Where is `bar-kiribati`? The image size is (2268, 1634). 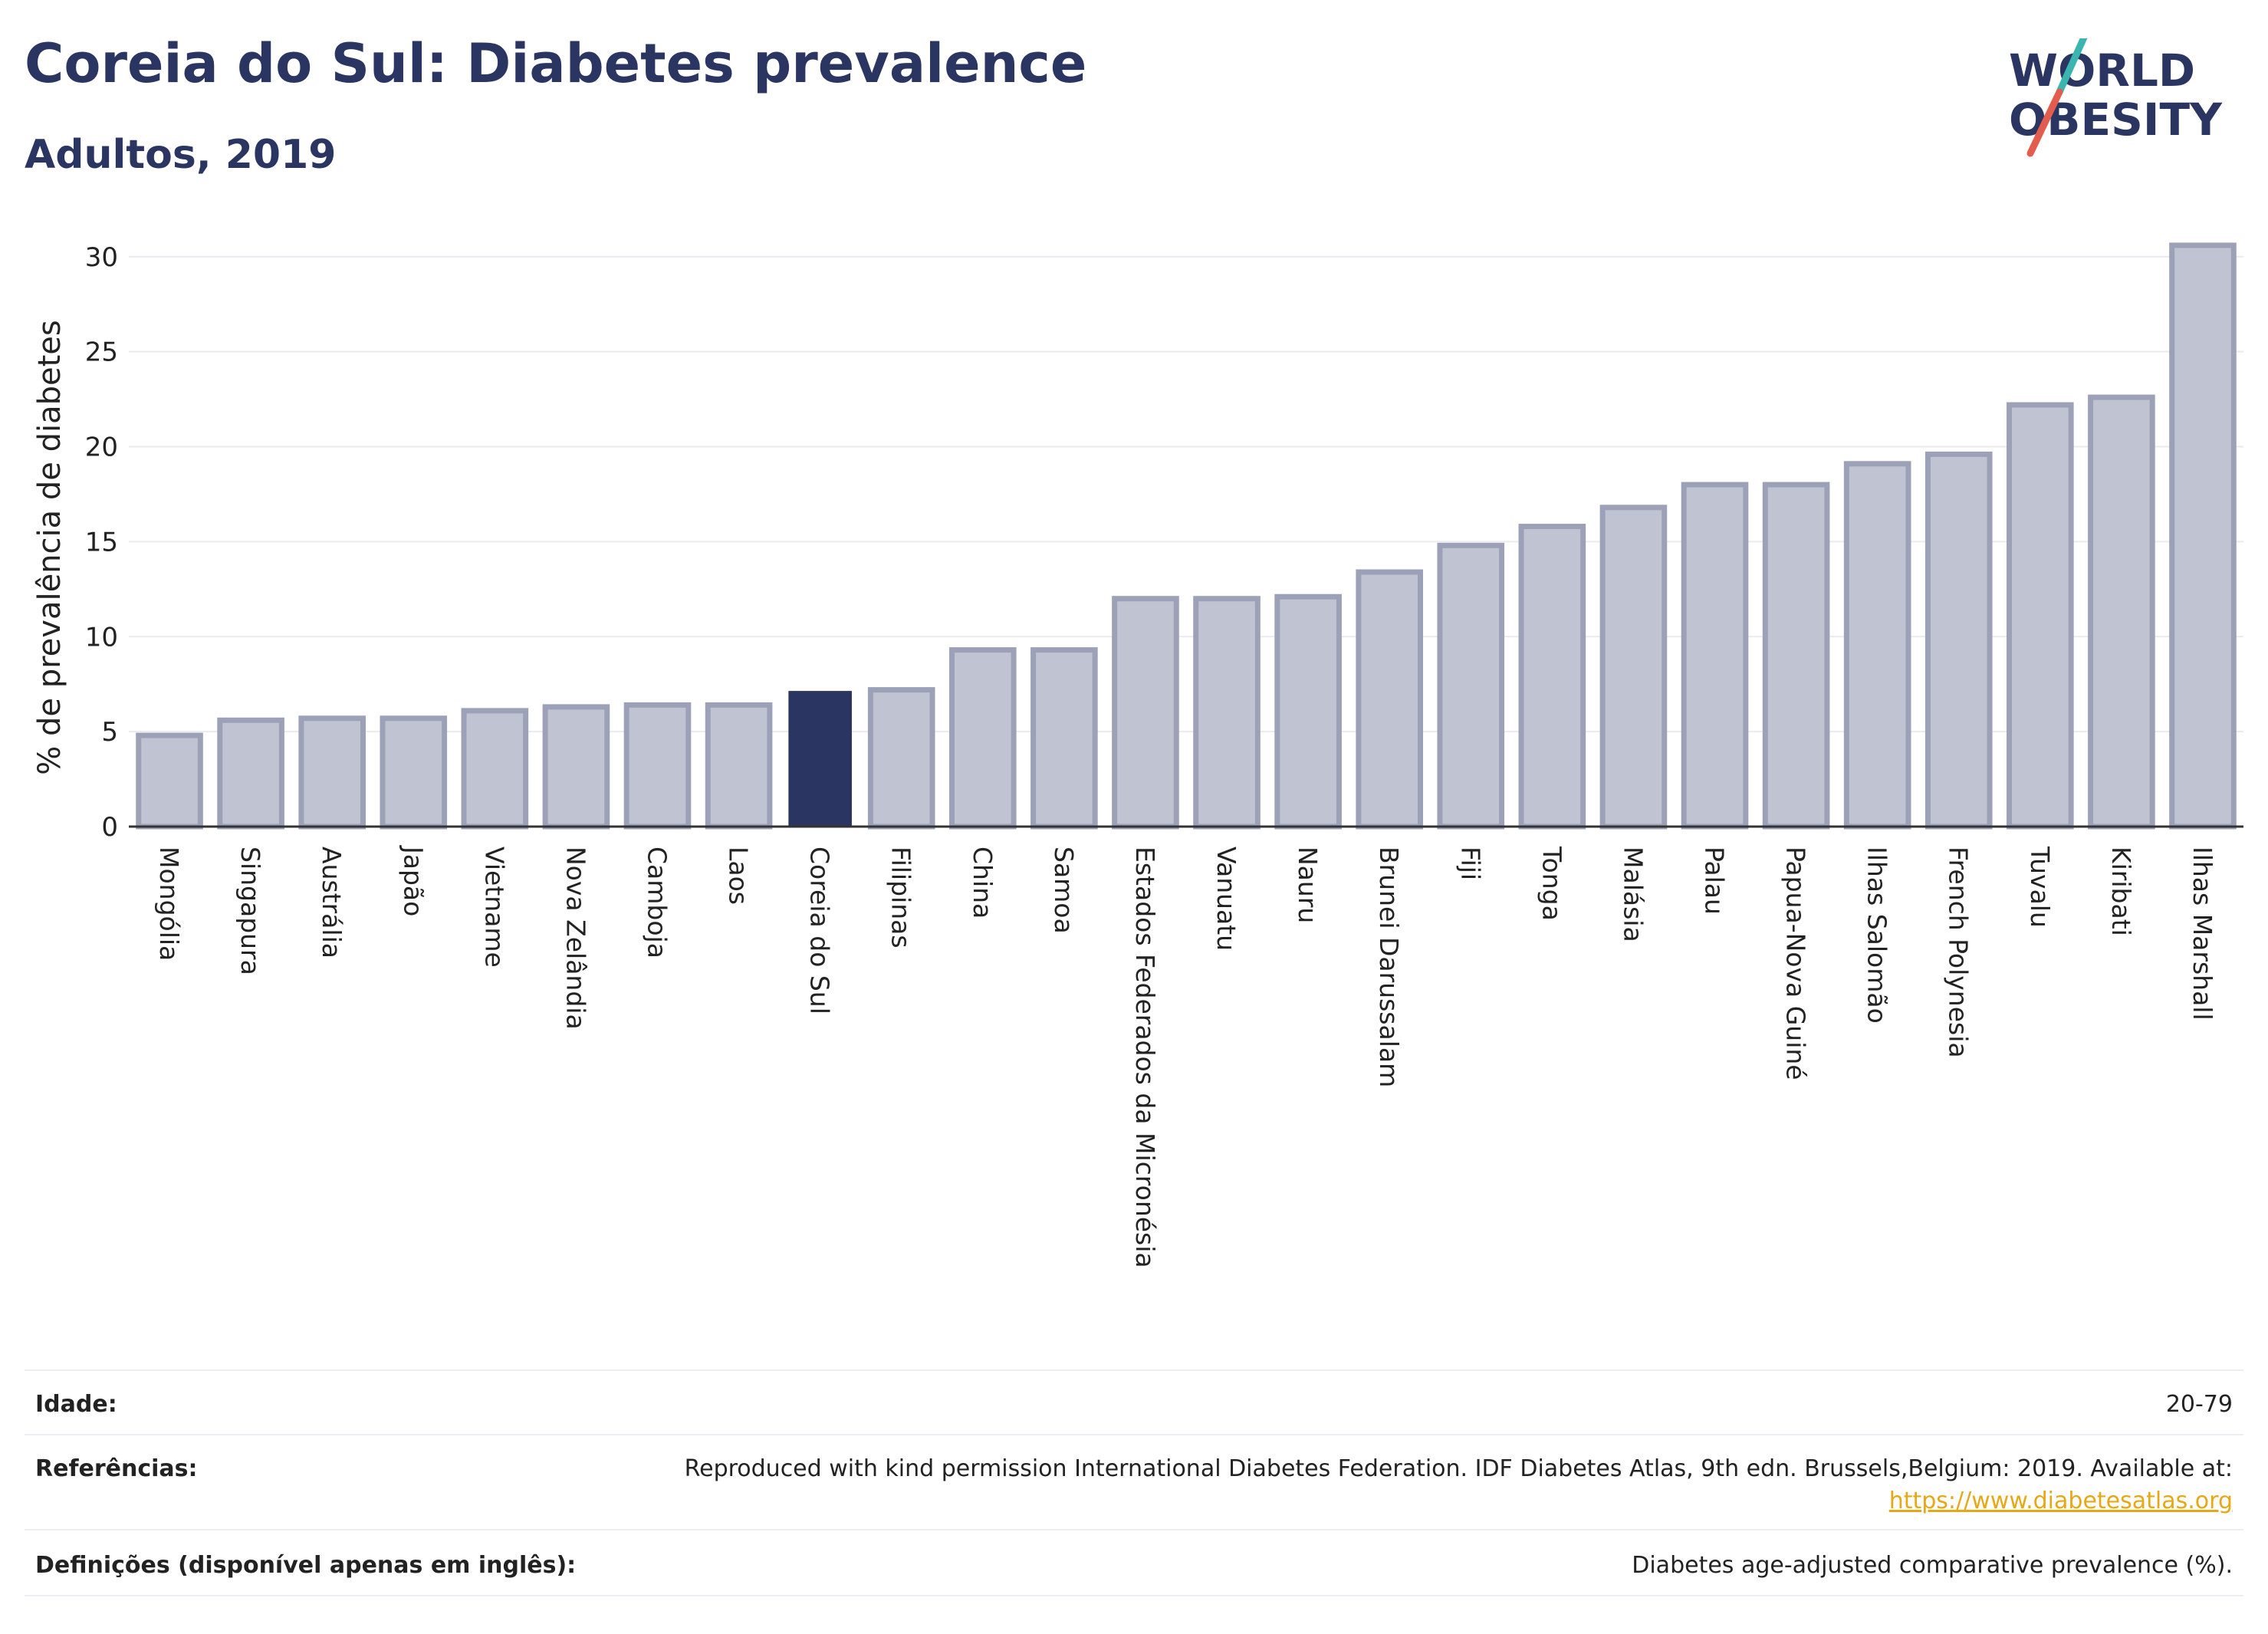 bar-kiribati is located at coordinates (2121, 612).